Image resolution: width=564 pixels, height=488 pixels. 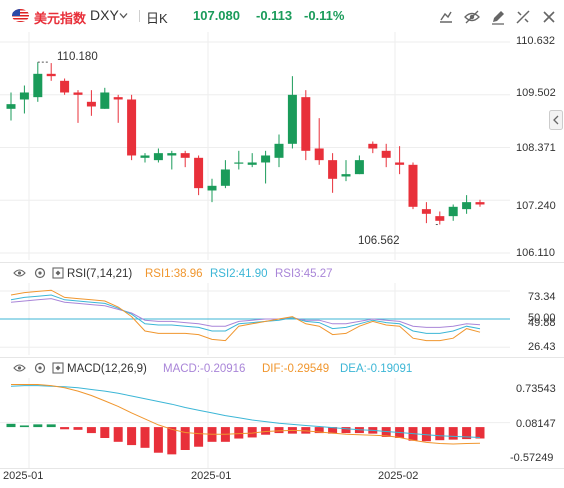 What do you see at coordinates (542, 297) in the screenshot?
I see `rsi-tick-label: 73.34` at bounding box center [542, 297].